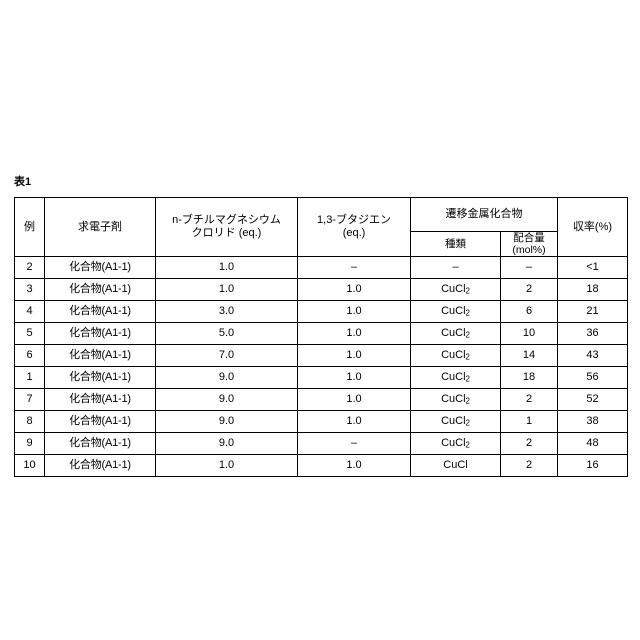 This screenshot has height=640, width=640. What do you see at coordinates (29, 466) in the screenshot?
I see `cell-example: 10` at bounding box center [29, 466].